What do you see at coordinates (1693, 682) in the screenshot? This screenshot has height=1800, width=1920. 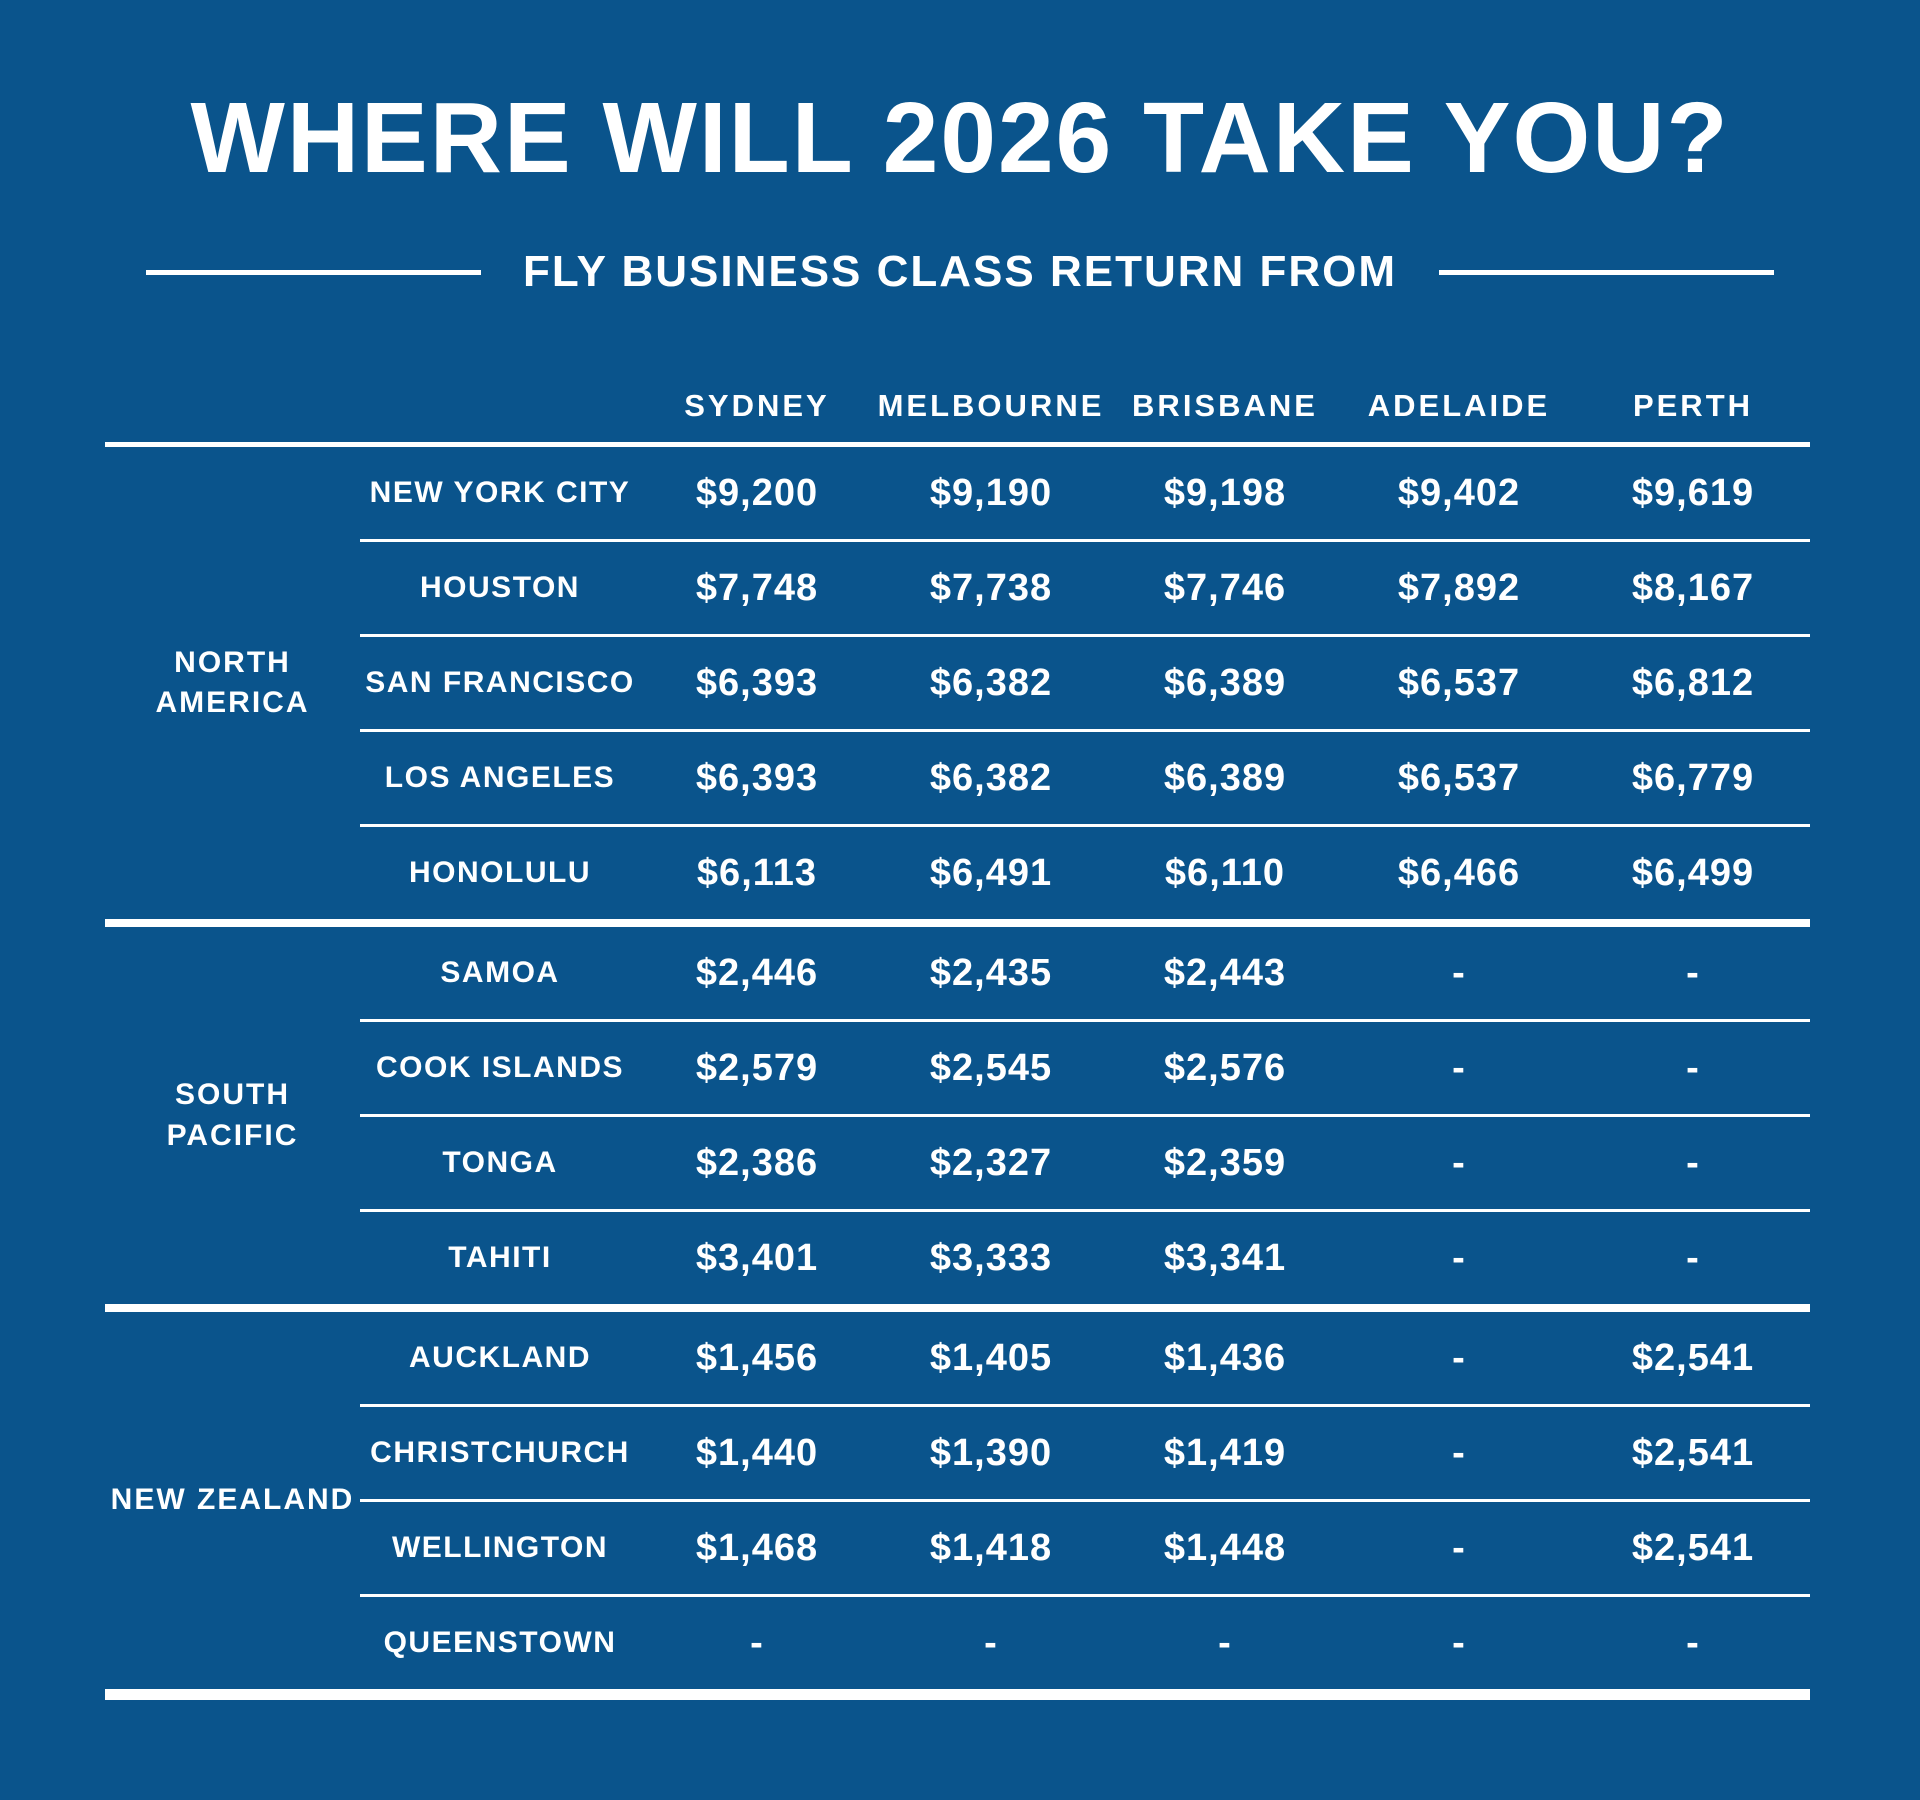 I see `fare-san-francisco-perth: $6,812` at bounding box center [1693, 682].